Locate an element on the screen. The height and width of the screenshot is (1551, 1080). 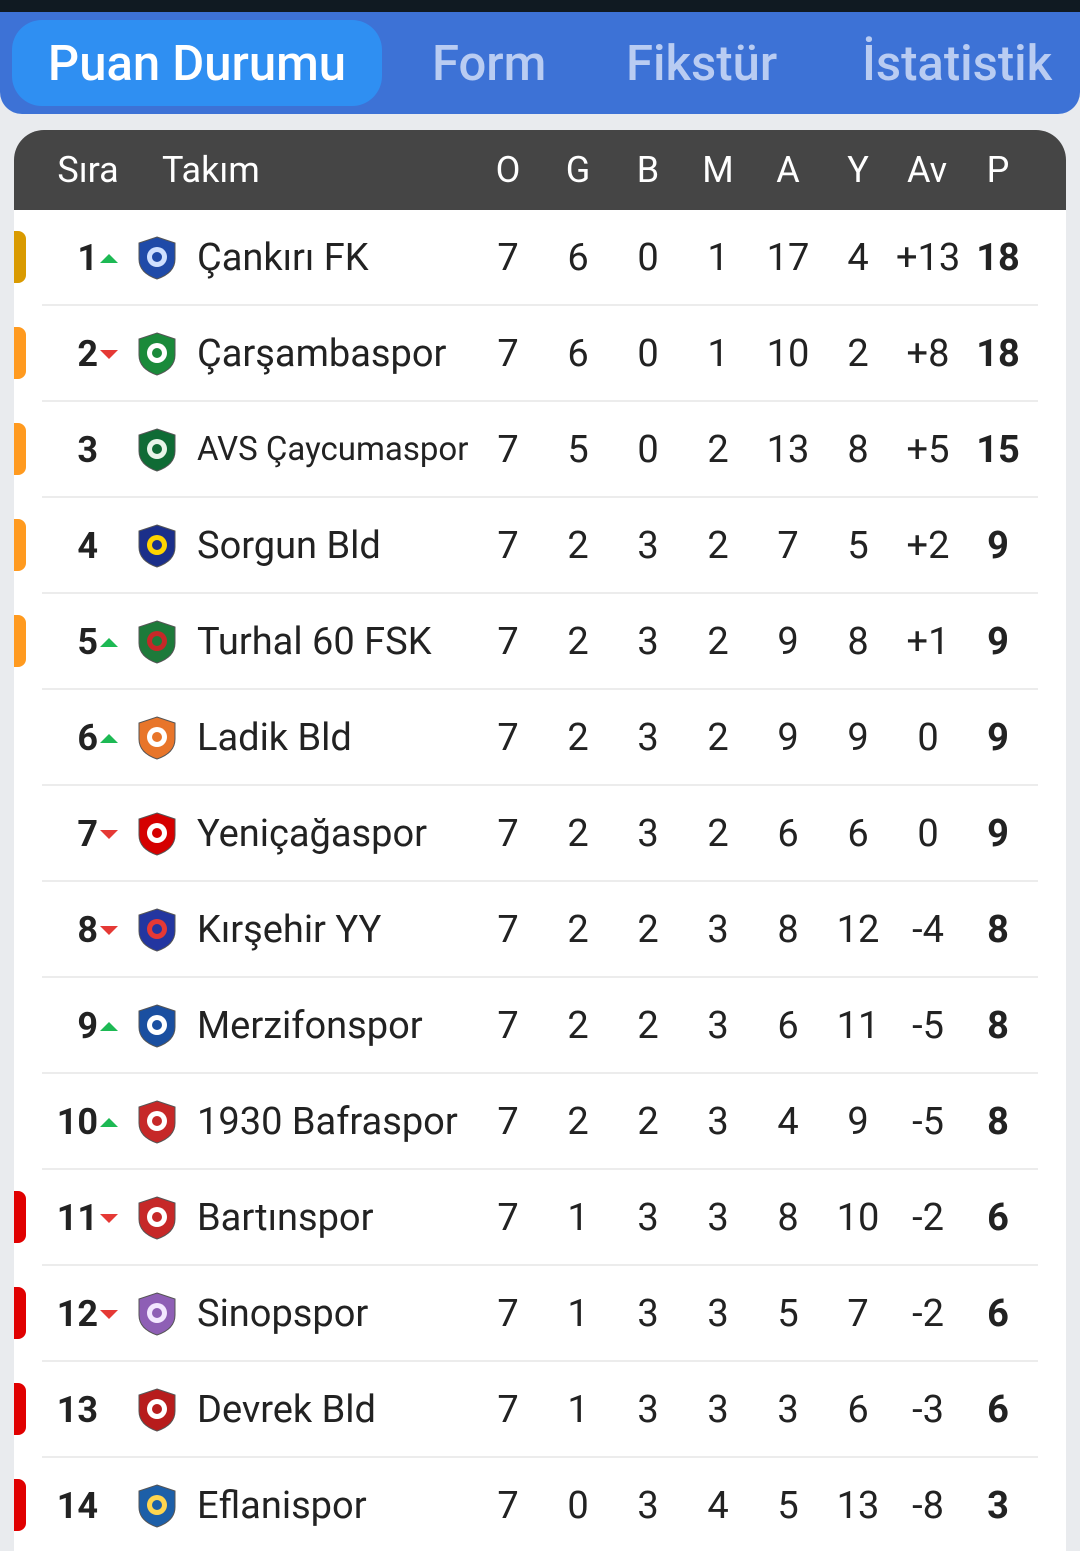
rank-cell: 9 is located at coordinates (87, 1026).